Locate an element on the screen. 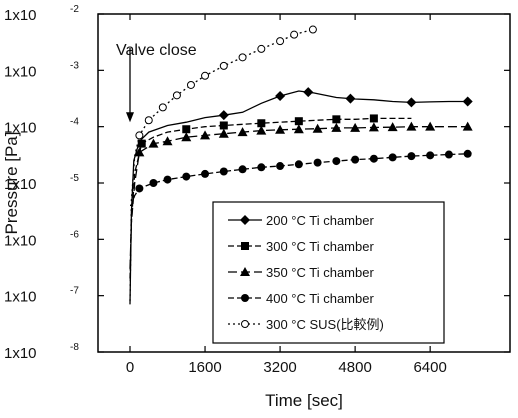  annotation-label: Valve close is located at coordinates (156, 50).